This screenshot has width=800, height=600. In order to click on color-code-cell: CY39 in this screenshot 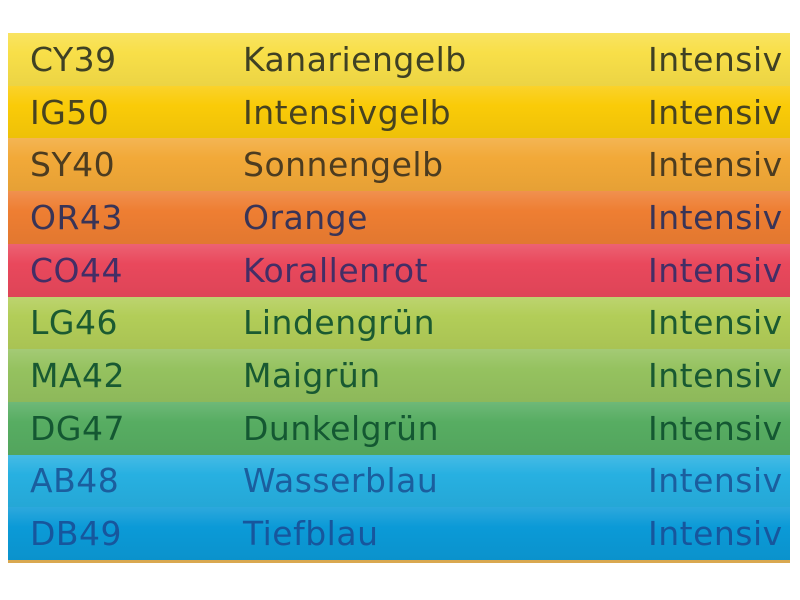, I will do `click(73, 59)`.